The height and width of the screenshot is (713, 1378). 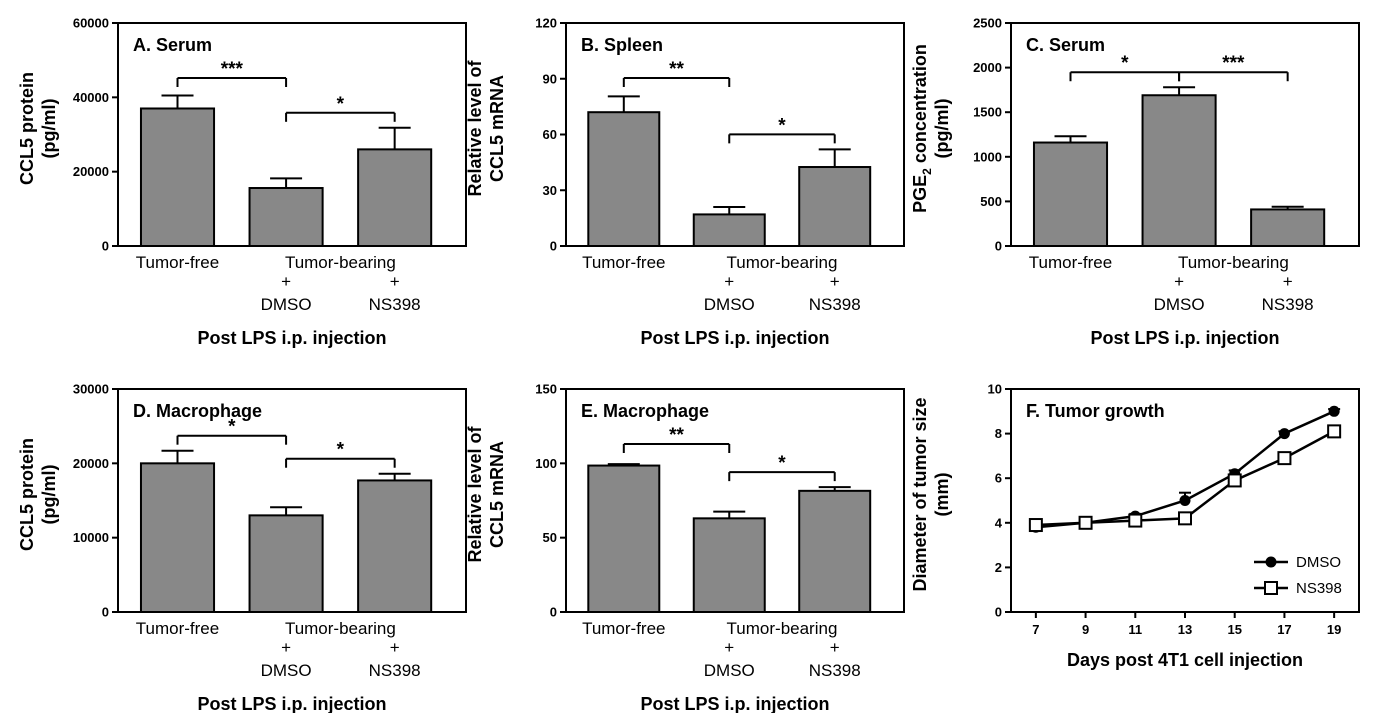 I want to click on y-tick-label: 2500, so click(x=987, y=23).